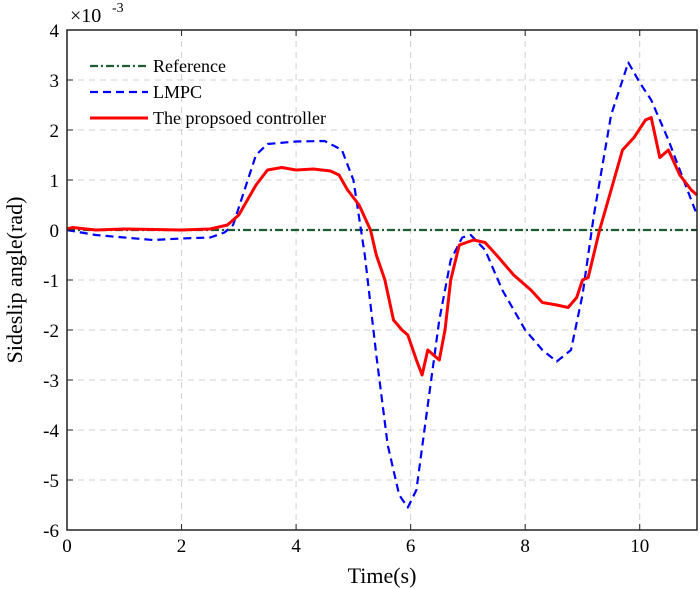  Describe the element at coordinates (639, 546) in the screenshot. I see `x-tick-label: 10` at that location.